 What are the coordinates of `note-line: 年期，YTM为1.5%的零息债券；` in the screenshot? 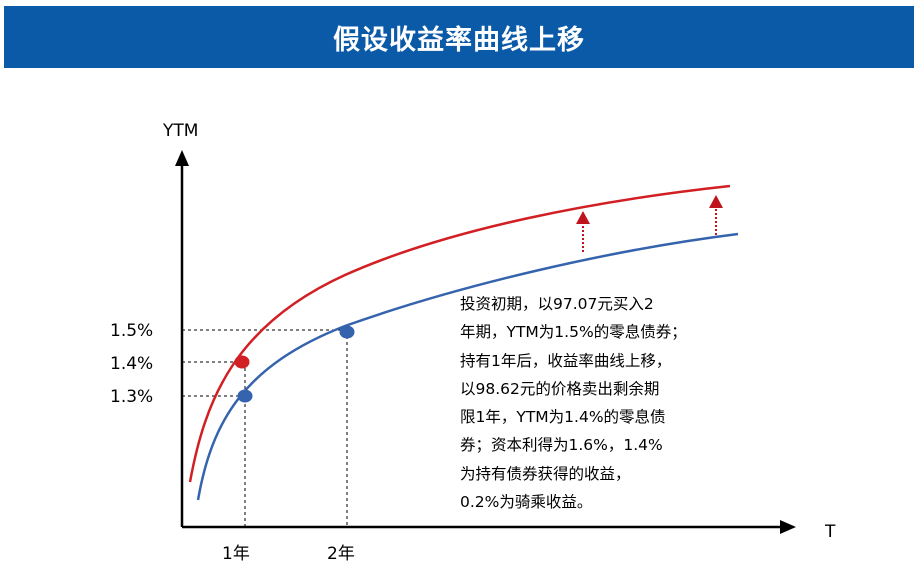 It's located at (573, 332).